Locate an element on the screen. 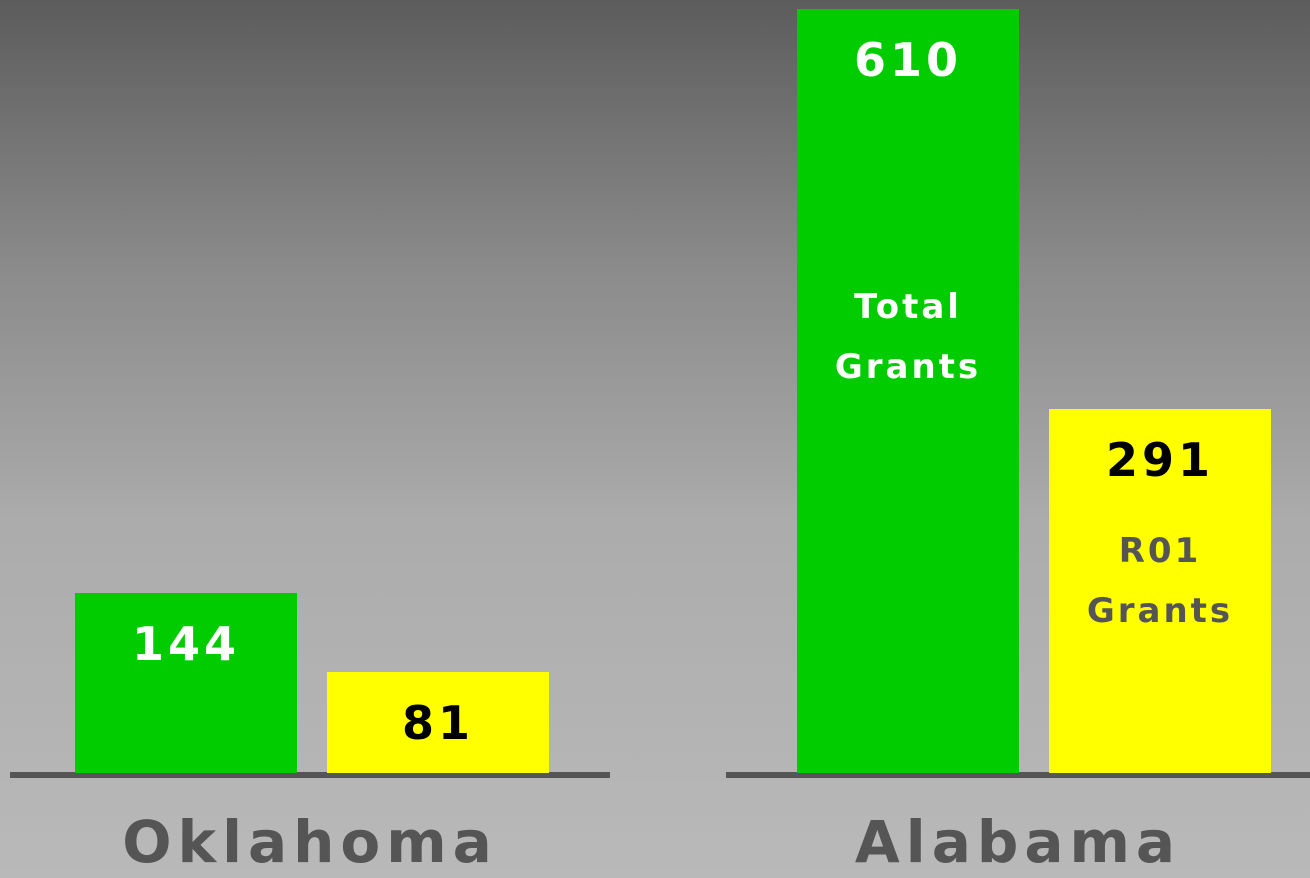 The image size is (1310, 878). value-label: 81 is located at coordinates (437, 722).